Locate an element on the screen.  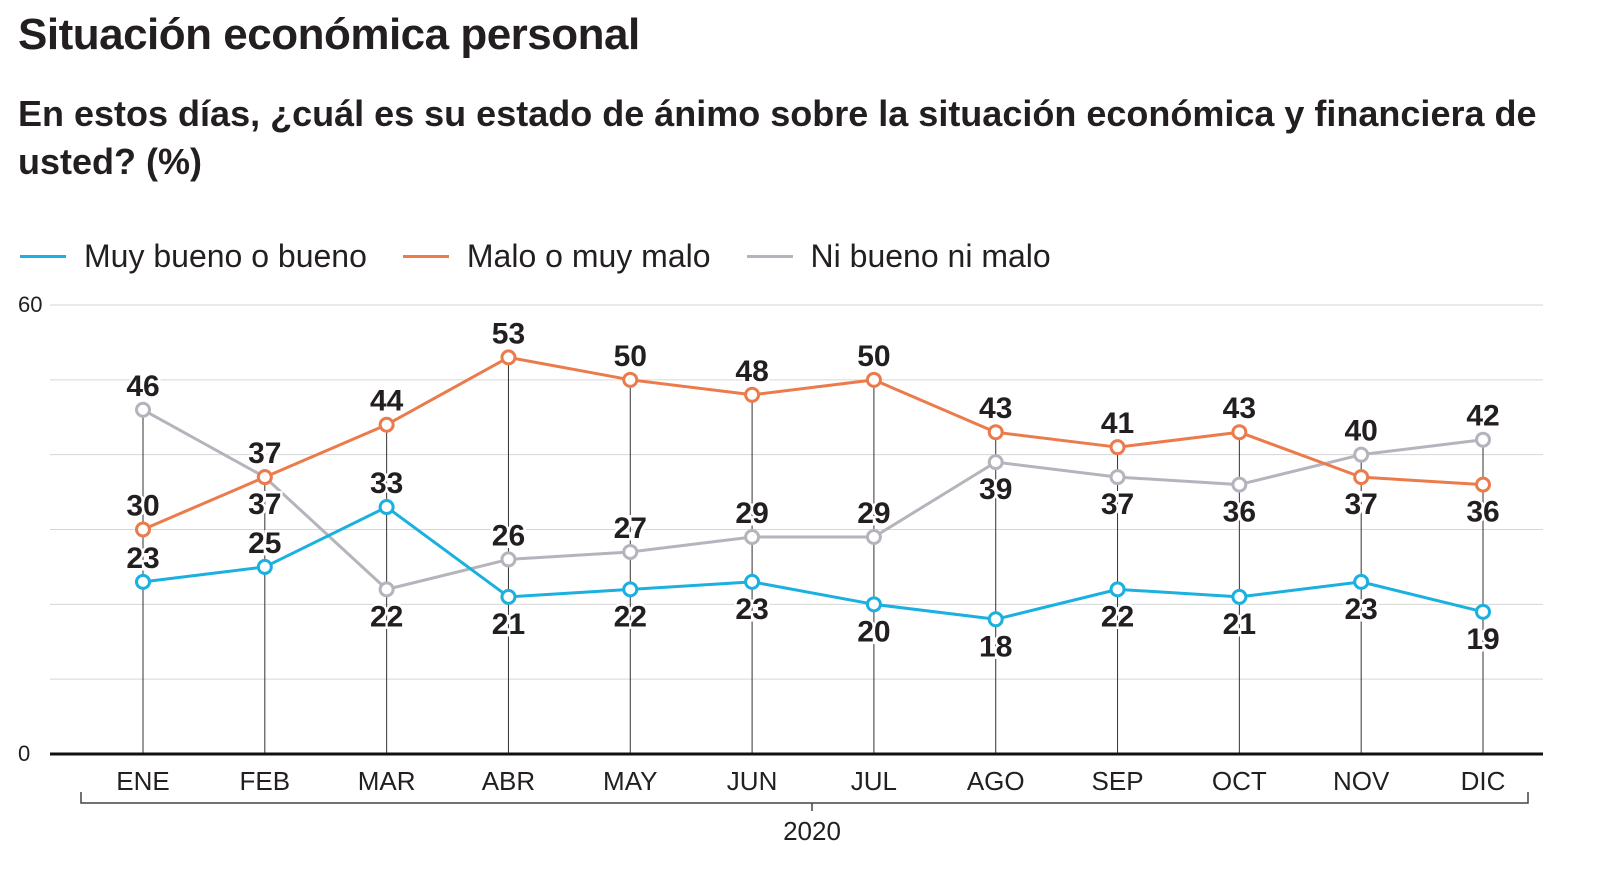
x-tick-label: AGO is located at coordinates (996, 781).